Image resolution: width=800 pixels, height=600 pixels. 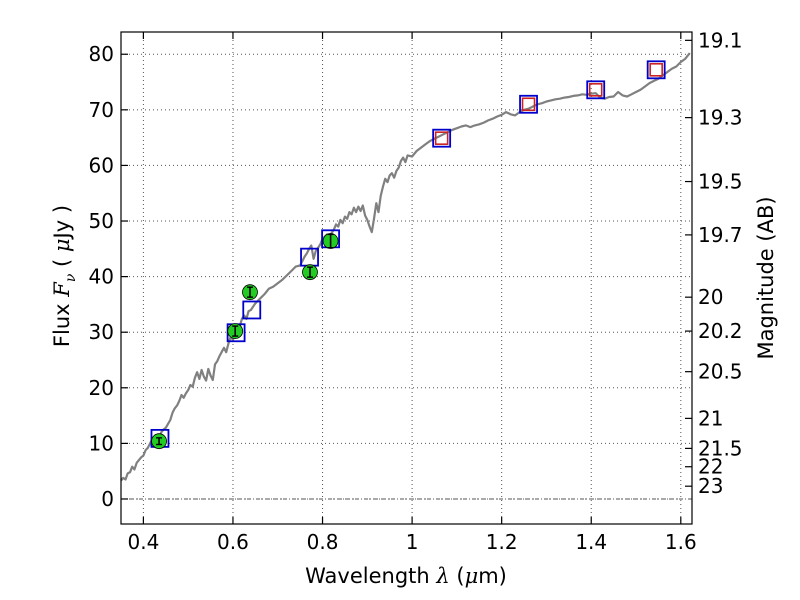 I want to click on y-axis-ticks: 0 10 20 30 40 50 60 70 80, so click(x=108, y=276).